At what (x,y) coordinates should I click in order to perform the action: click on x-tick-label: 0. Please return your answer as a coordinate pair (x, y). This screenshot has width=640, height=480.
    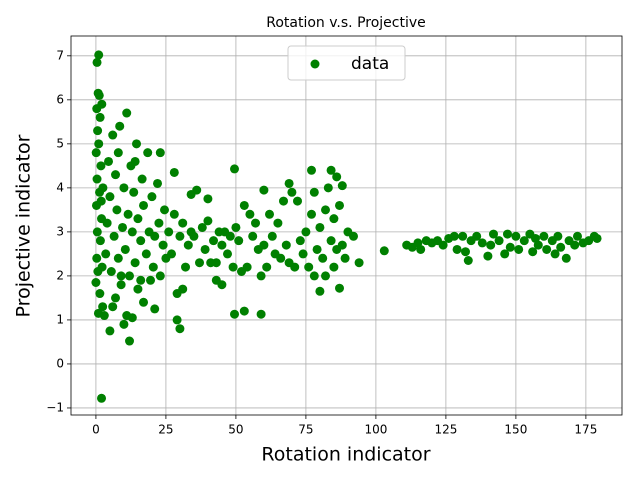
    Looking at the image, I should click on (96, 430).